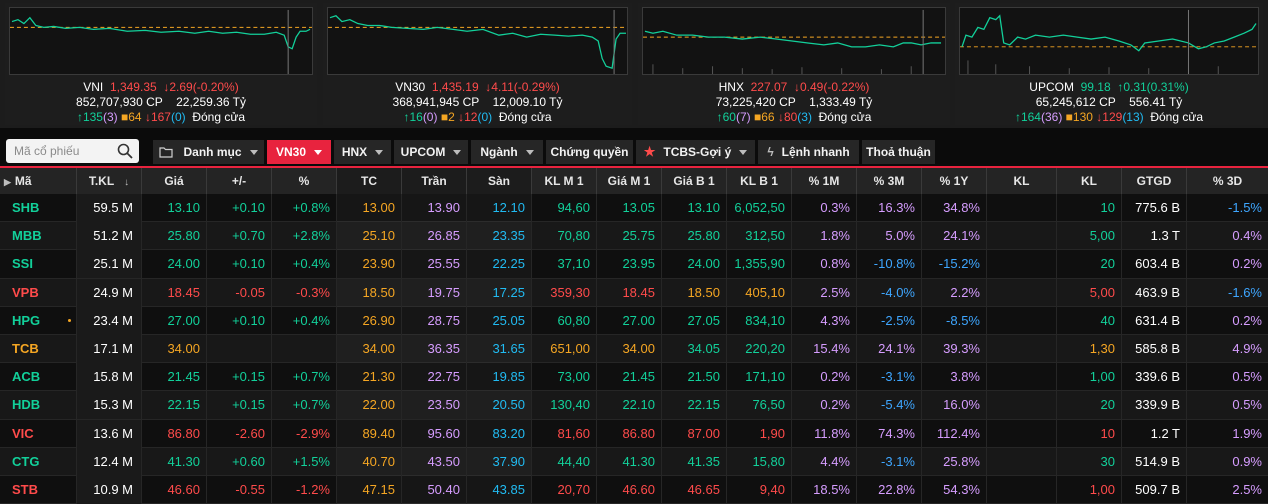 This screenshot has height=504, width=1268. What do you see at coordinates (1156, 102) in the screenshot?
I see `index-turnover: 556.41 Tỷ` at bounding box center [1156, 102].